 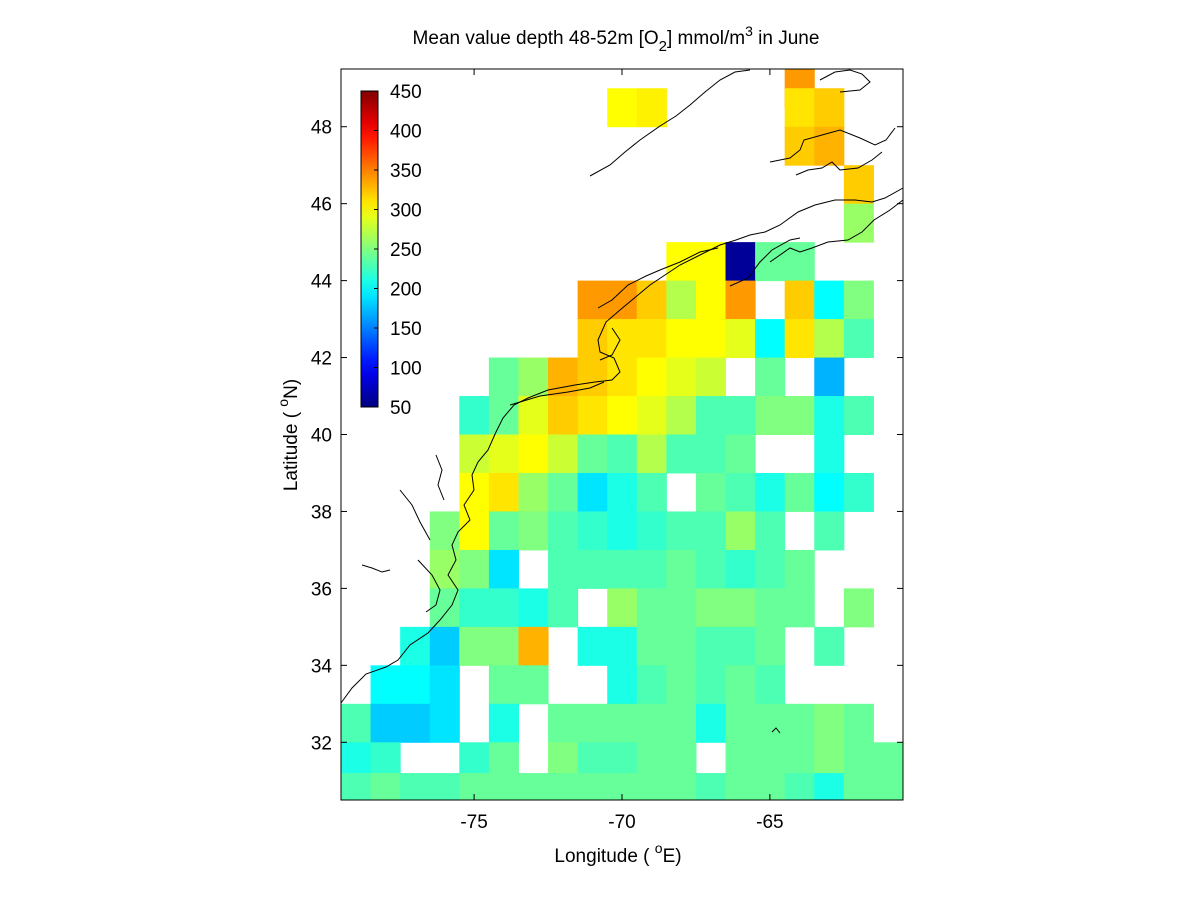 I want to click on y-axis-label: Latitude ( oN), so click(x=288, y=435).